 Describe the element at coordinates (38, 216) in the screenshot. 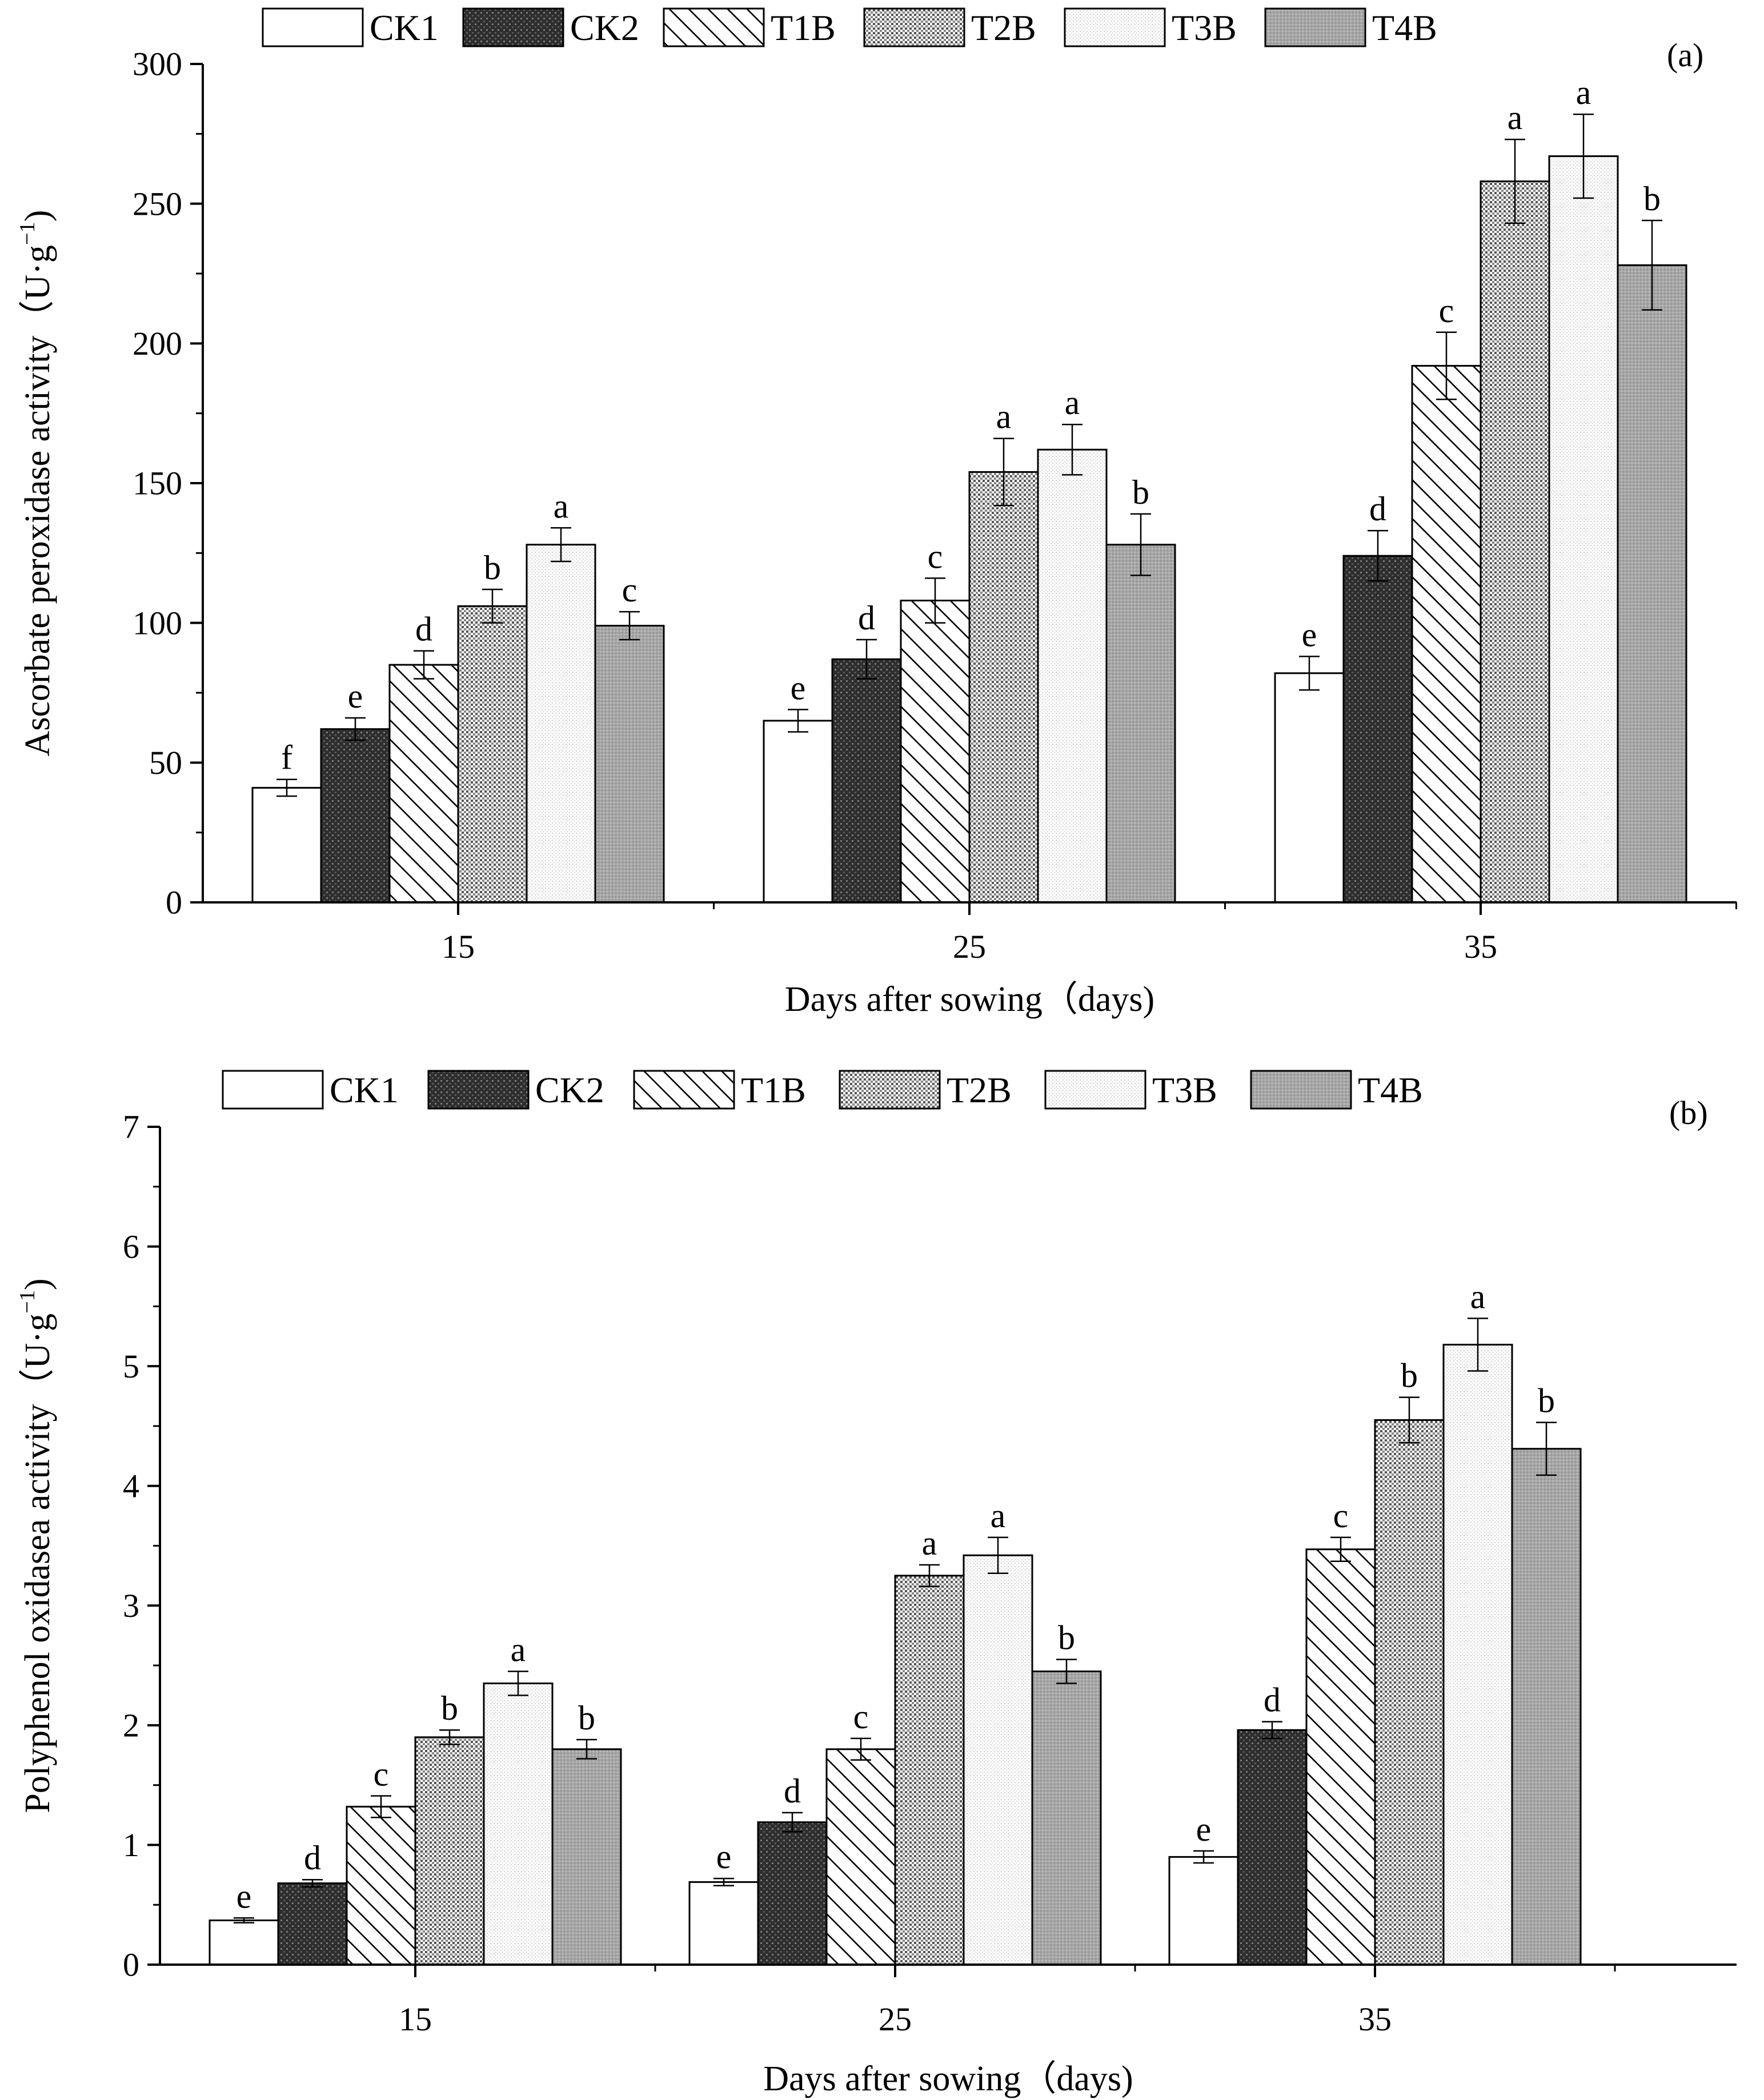

I see `y-axis-title-close: )` at that location.